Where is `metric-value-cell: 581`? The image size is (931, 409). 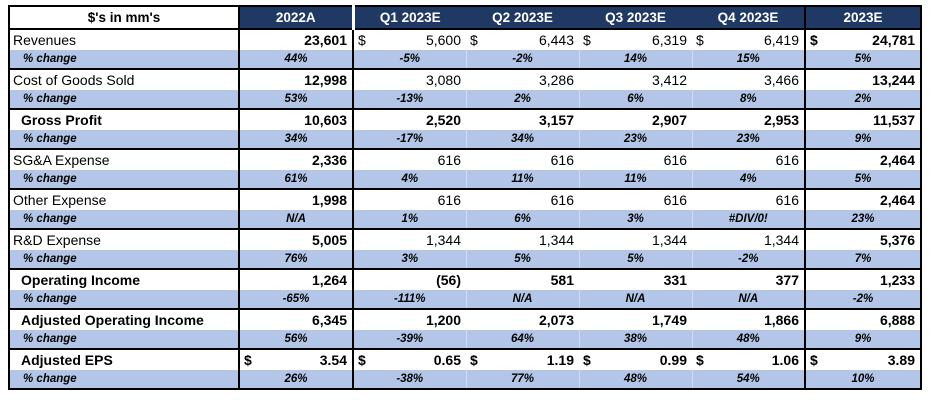 metric-value-cell: 581 is located at coordinates (522, 279).